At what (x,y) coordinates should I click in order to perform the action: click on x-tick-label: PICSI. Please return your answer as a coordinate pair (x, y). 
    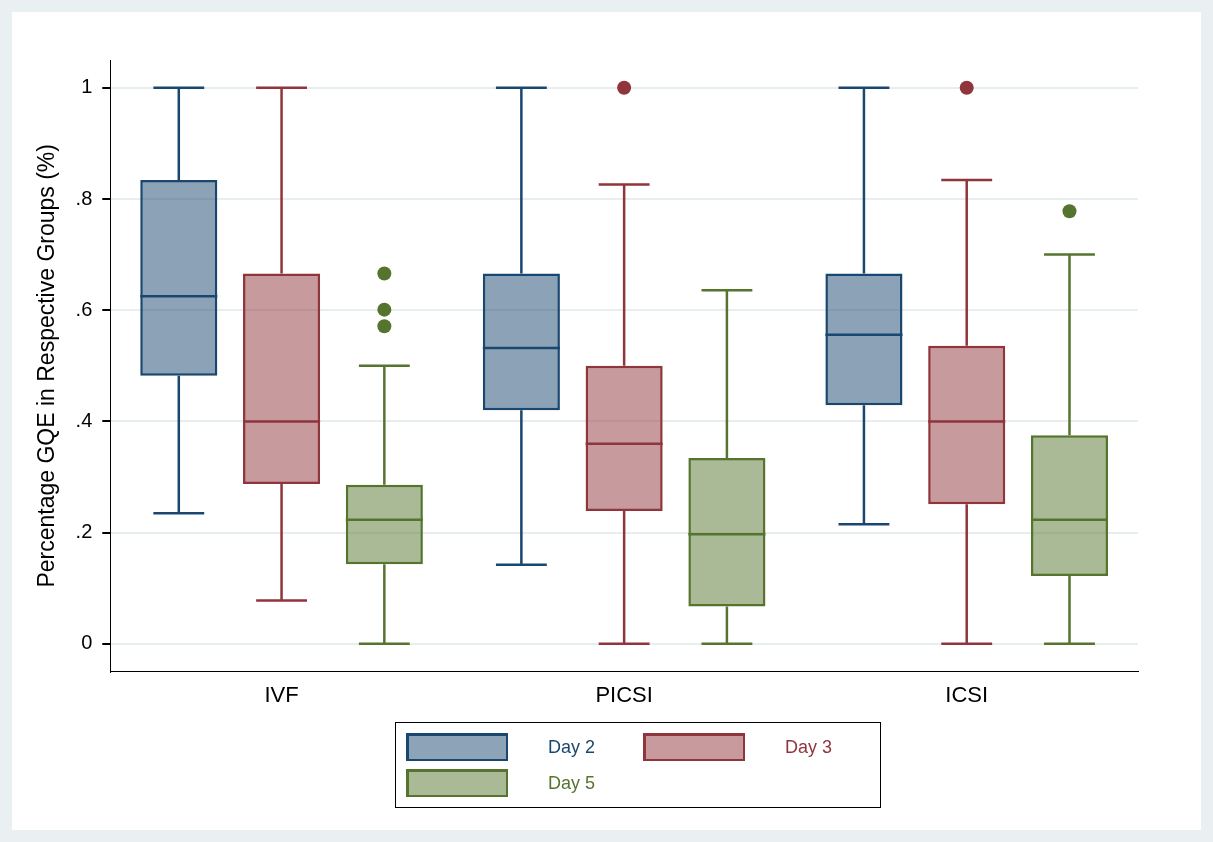
    Looking at the image, I should click on (624, 694).